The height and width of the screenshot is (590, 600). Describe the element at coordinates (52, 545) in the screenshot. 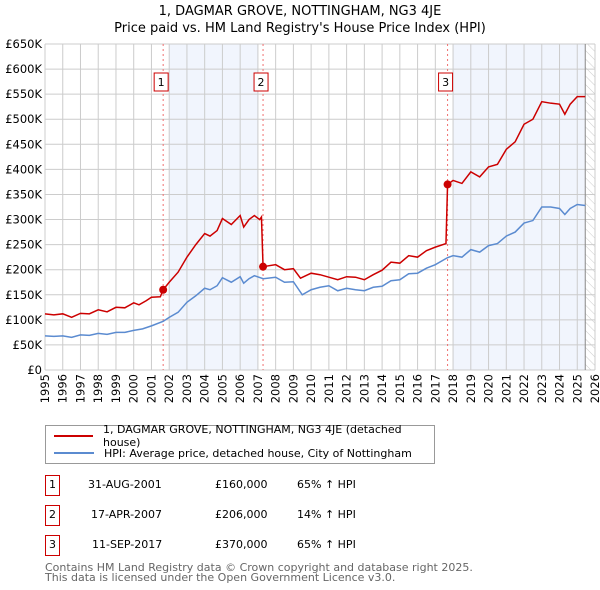

I see `transaction-badge: 3` at that location.